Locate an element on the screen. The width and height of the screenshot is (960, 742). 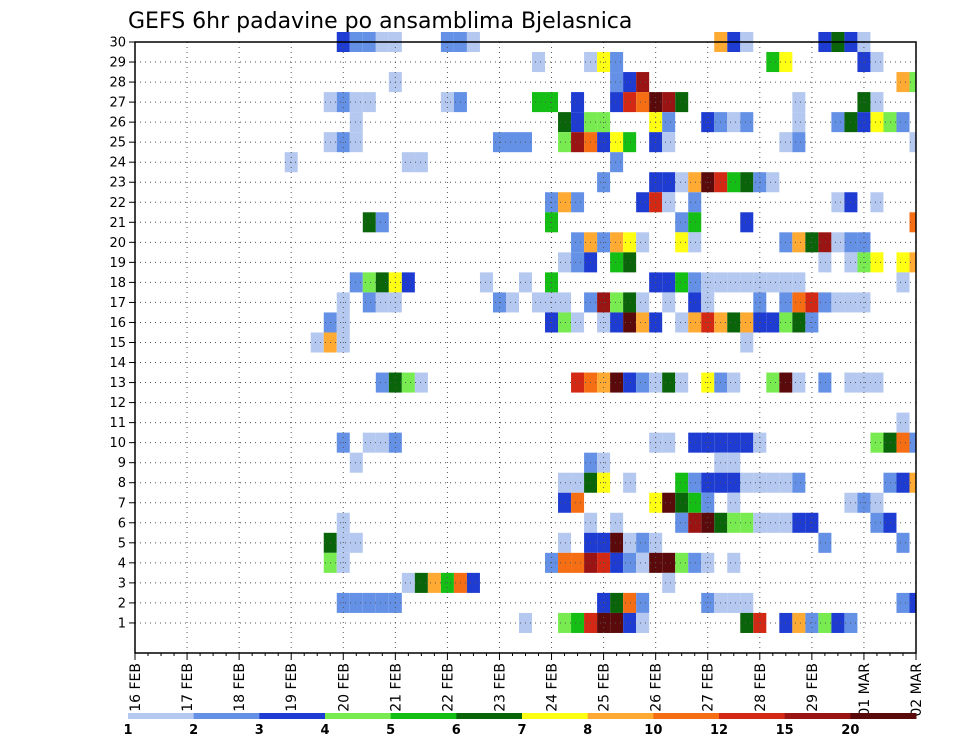
colorbar-label: 3 is located at coordinates (259, 730).